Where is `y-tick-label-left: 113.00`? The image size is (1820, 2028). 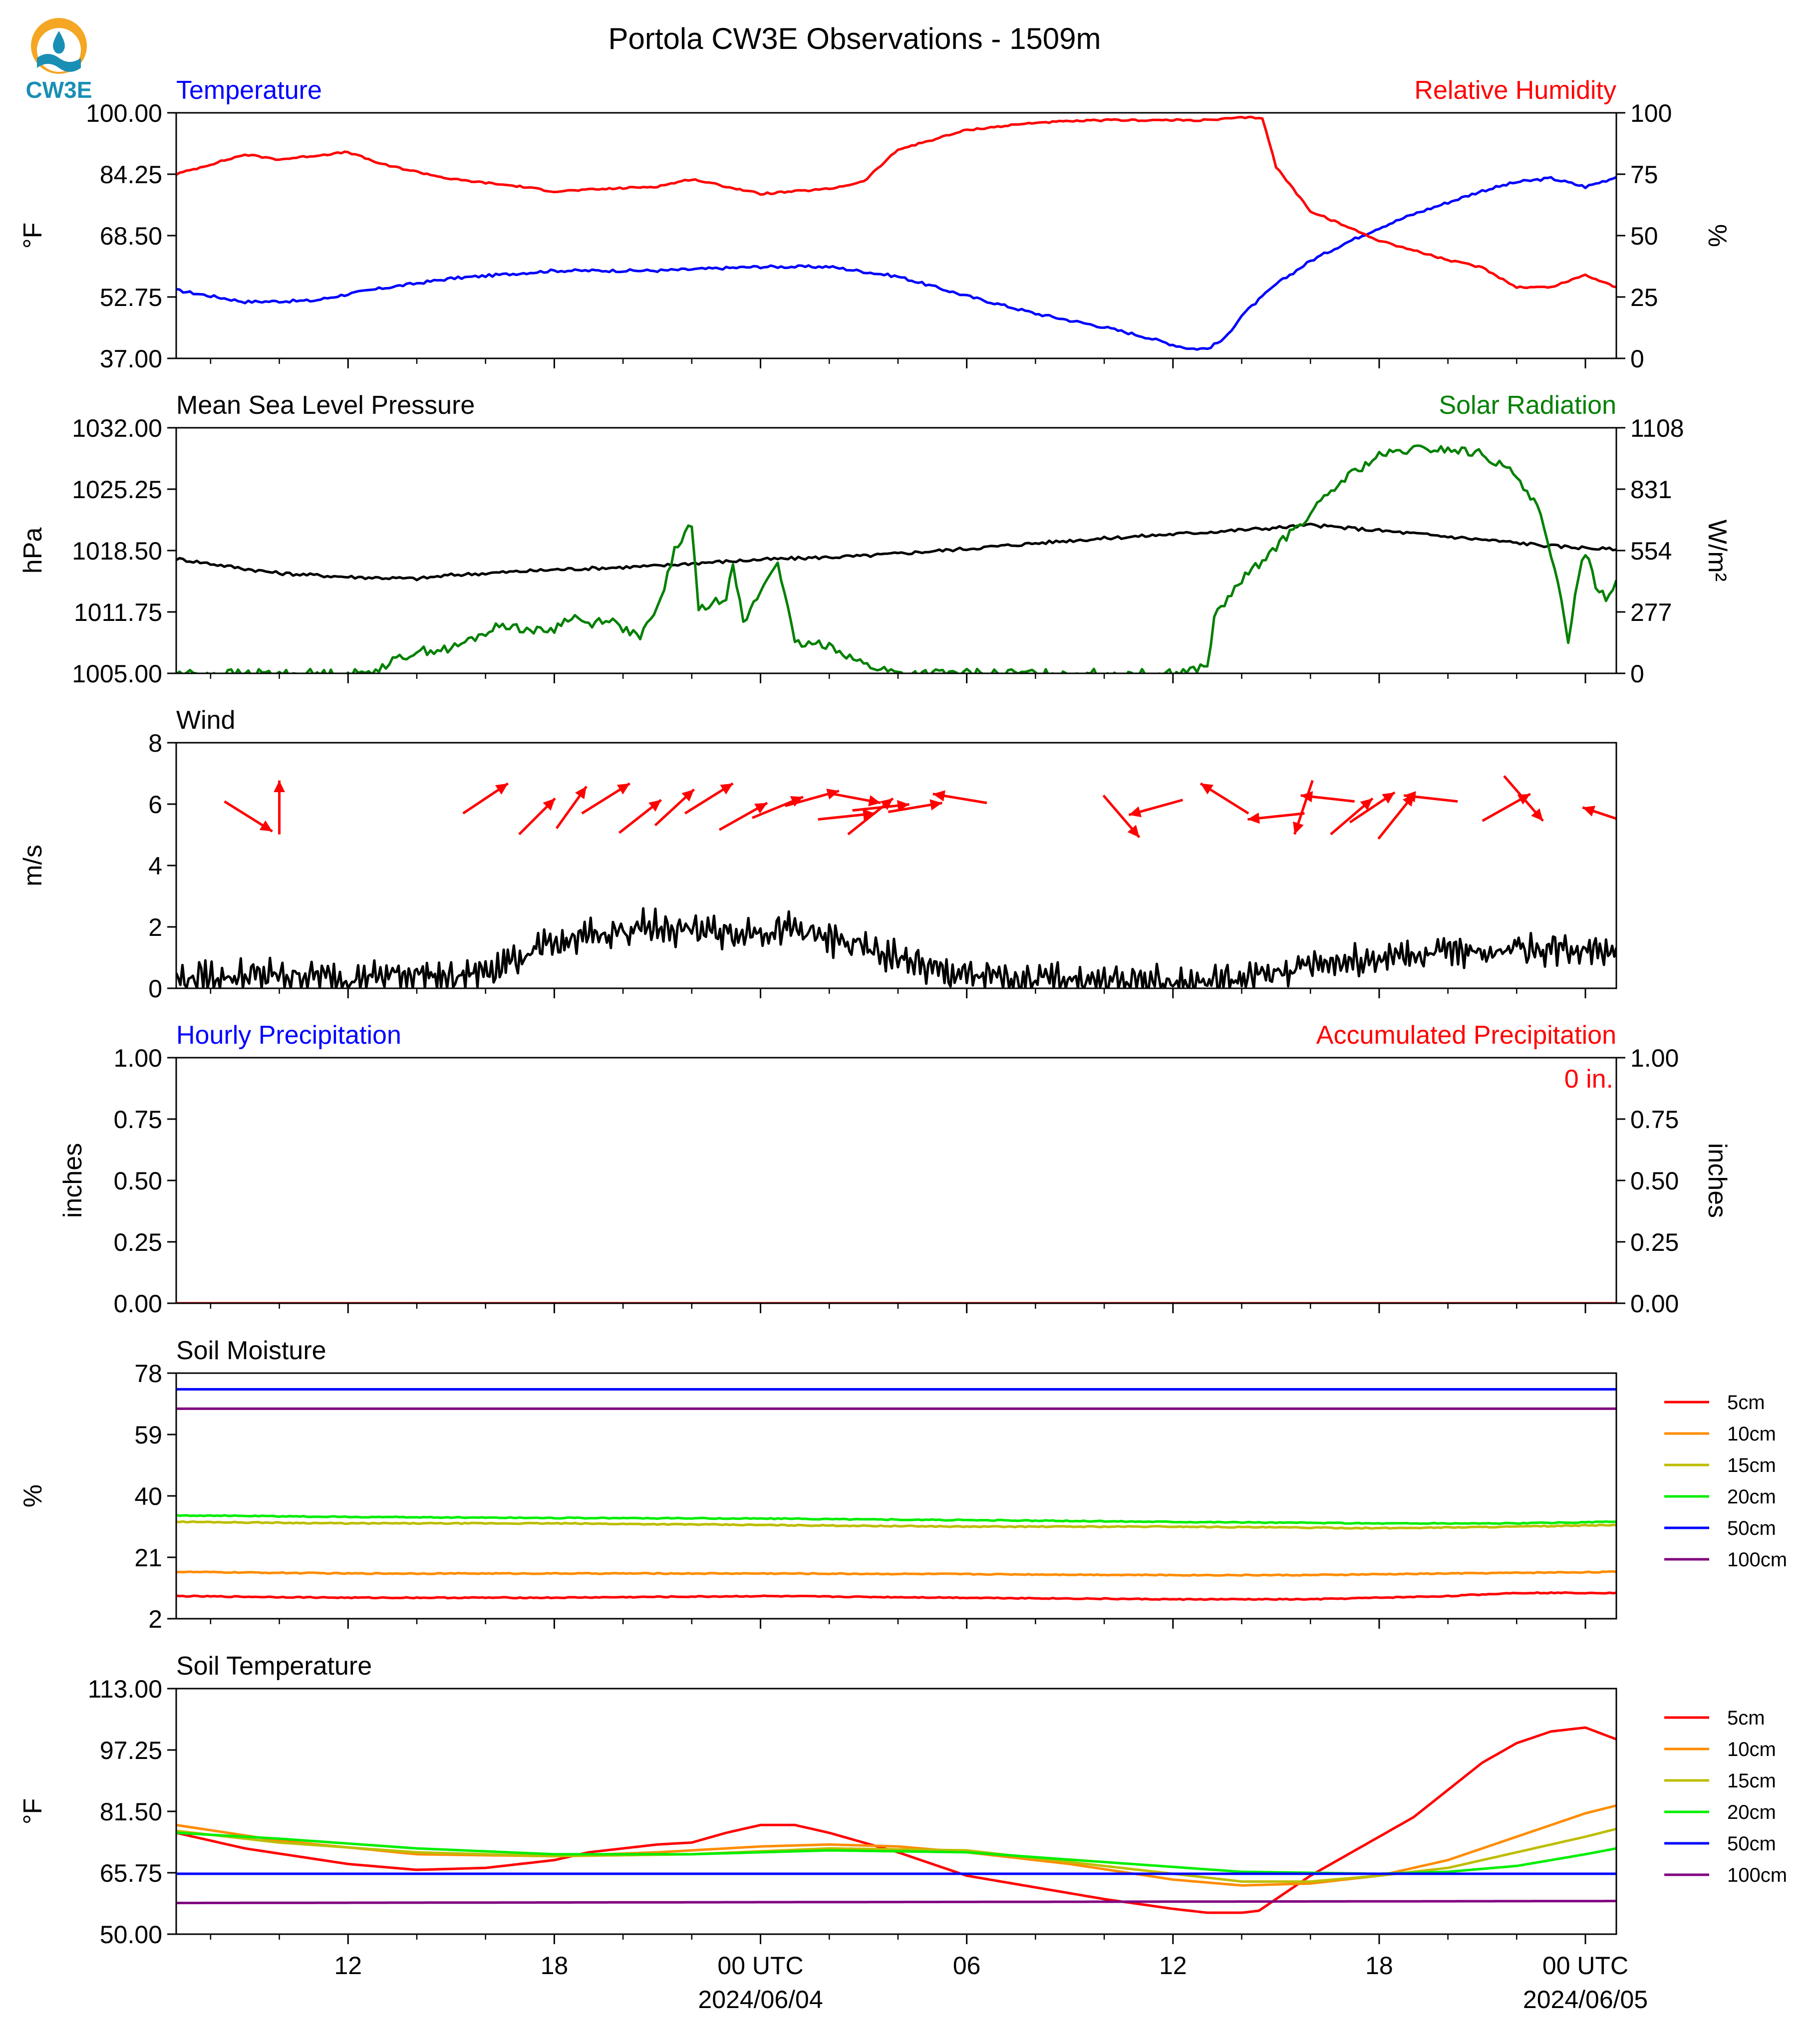
y-tick-label-left: 113.00 is located at coordinates (125, 1689).